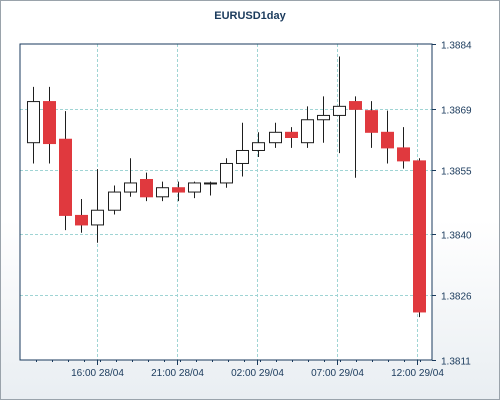 This screenshot has height=400, width=500. I want to click on y-tick-label: 1.3811, so click(456, 362).